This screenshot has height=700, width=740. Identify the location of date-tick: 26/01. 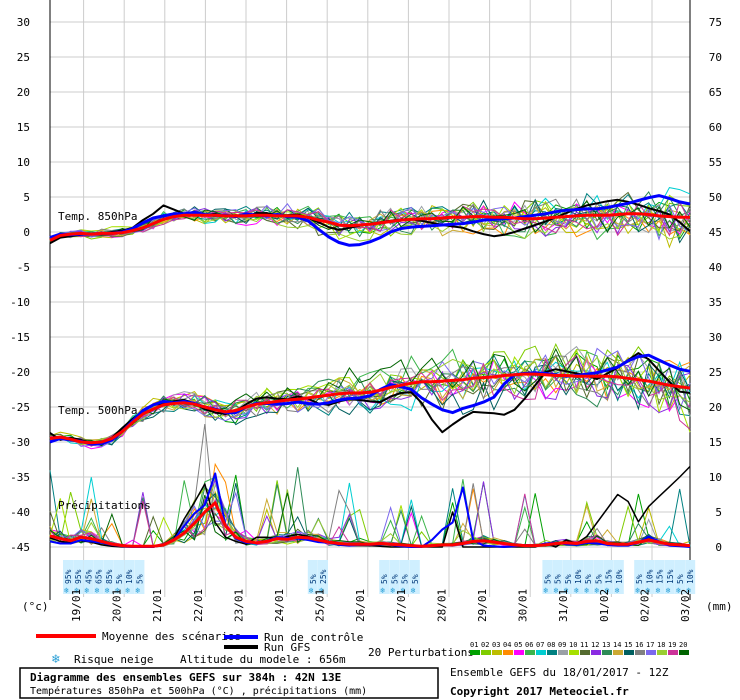
(360, 605).